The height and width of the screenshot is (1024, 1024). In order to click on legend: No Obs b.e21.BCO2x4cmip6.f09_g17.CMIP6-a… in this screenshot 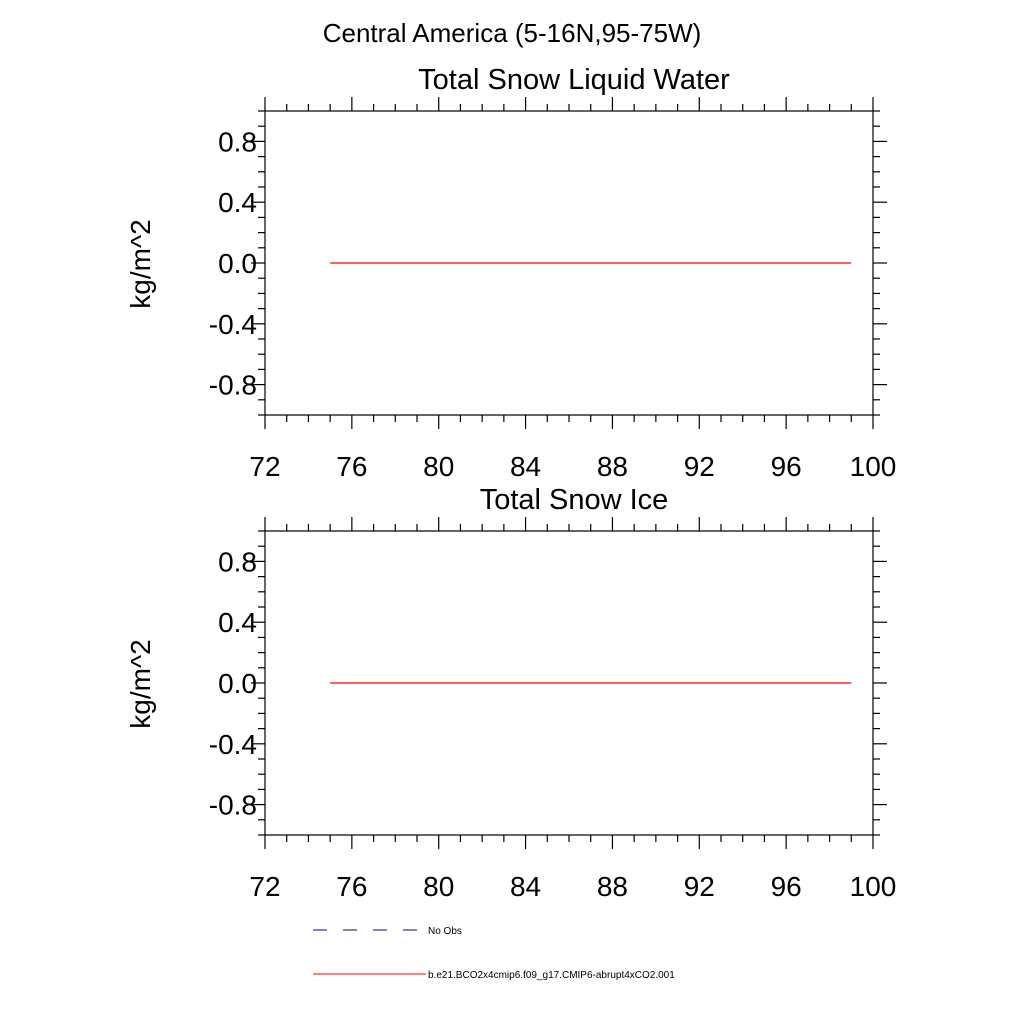, I will do `click(494, 953)`.